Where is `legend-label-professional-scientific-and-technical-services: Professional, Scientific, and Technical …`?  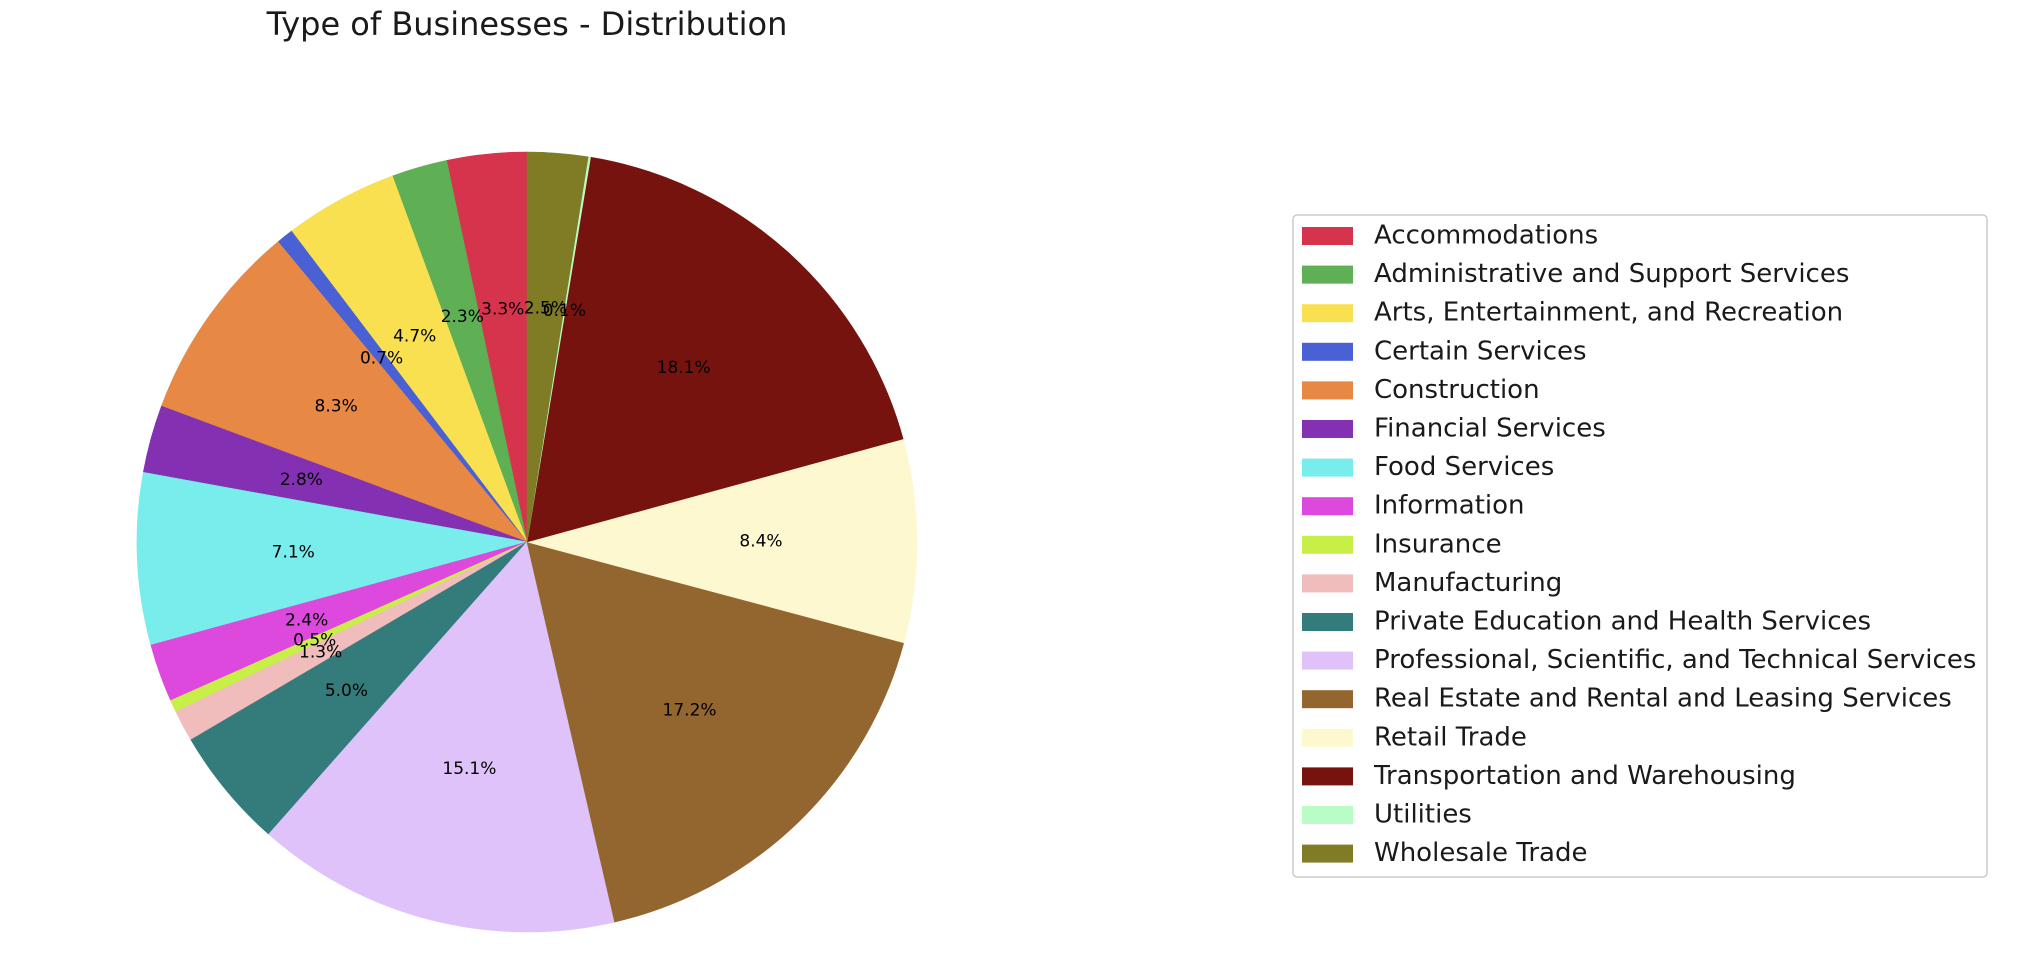
legend-label-professional-scientific-and-technical-services: Professional, Scientific, and Technical … is located at coordinates (1675, 660).